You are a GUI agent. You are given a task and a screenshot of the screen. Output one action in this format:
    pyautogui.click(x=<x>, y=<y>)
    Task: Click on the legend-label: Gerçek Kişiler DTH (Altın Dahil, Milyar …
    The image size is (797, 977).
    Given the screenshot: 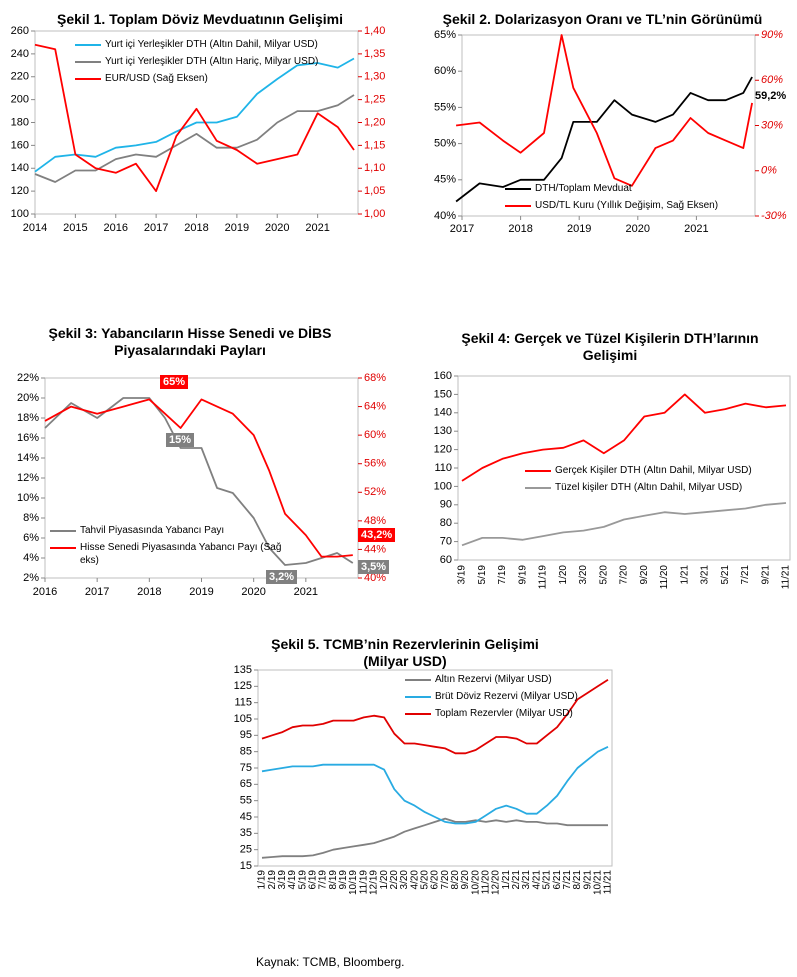 What is the action you would take?
    pyautogui.click(x=653, y=470)
    